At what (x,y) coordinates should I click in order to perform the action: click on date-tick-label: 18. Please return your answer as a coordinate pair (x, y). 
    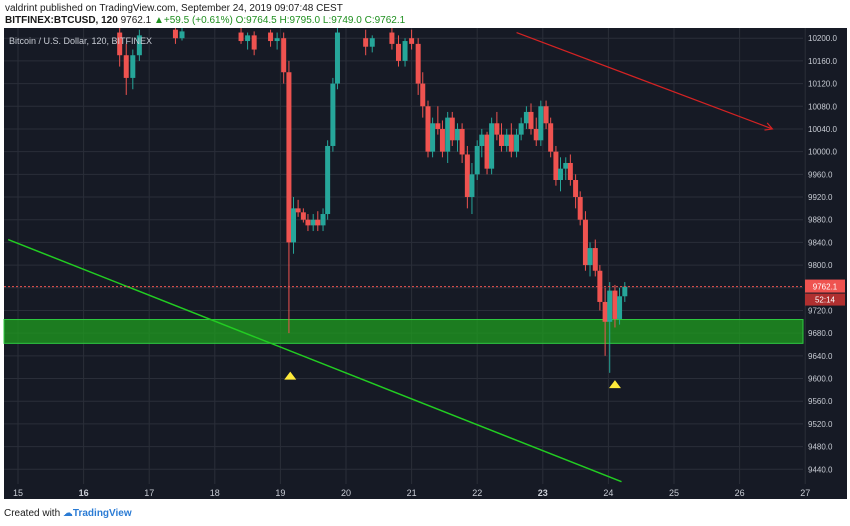
    Looking at the image, I should click on (215, 493).